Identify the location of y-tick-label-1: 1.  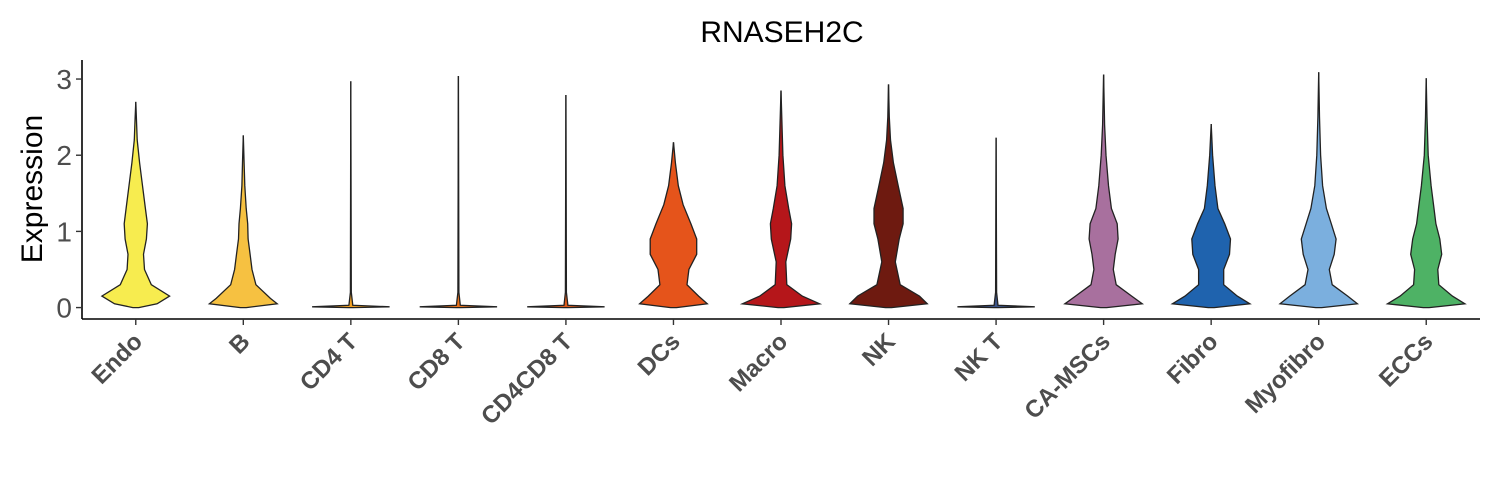
(64, 231).